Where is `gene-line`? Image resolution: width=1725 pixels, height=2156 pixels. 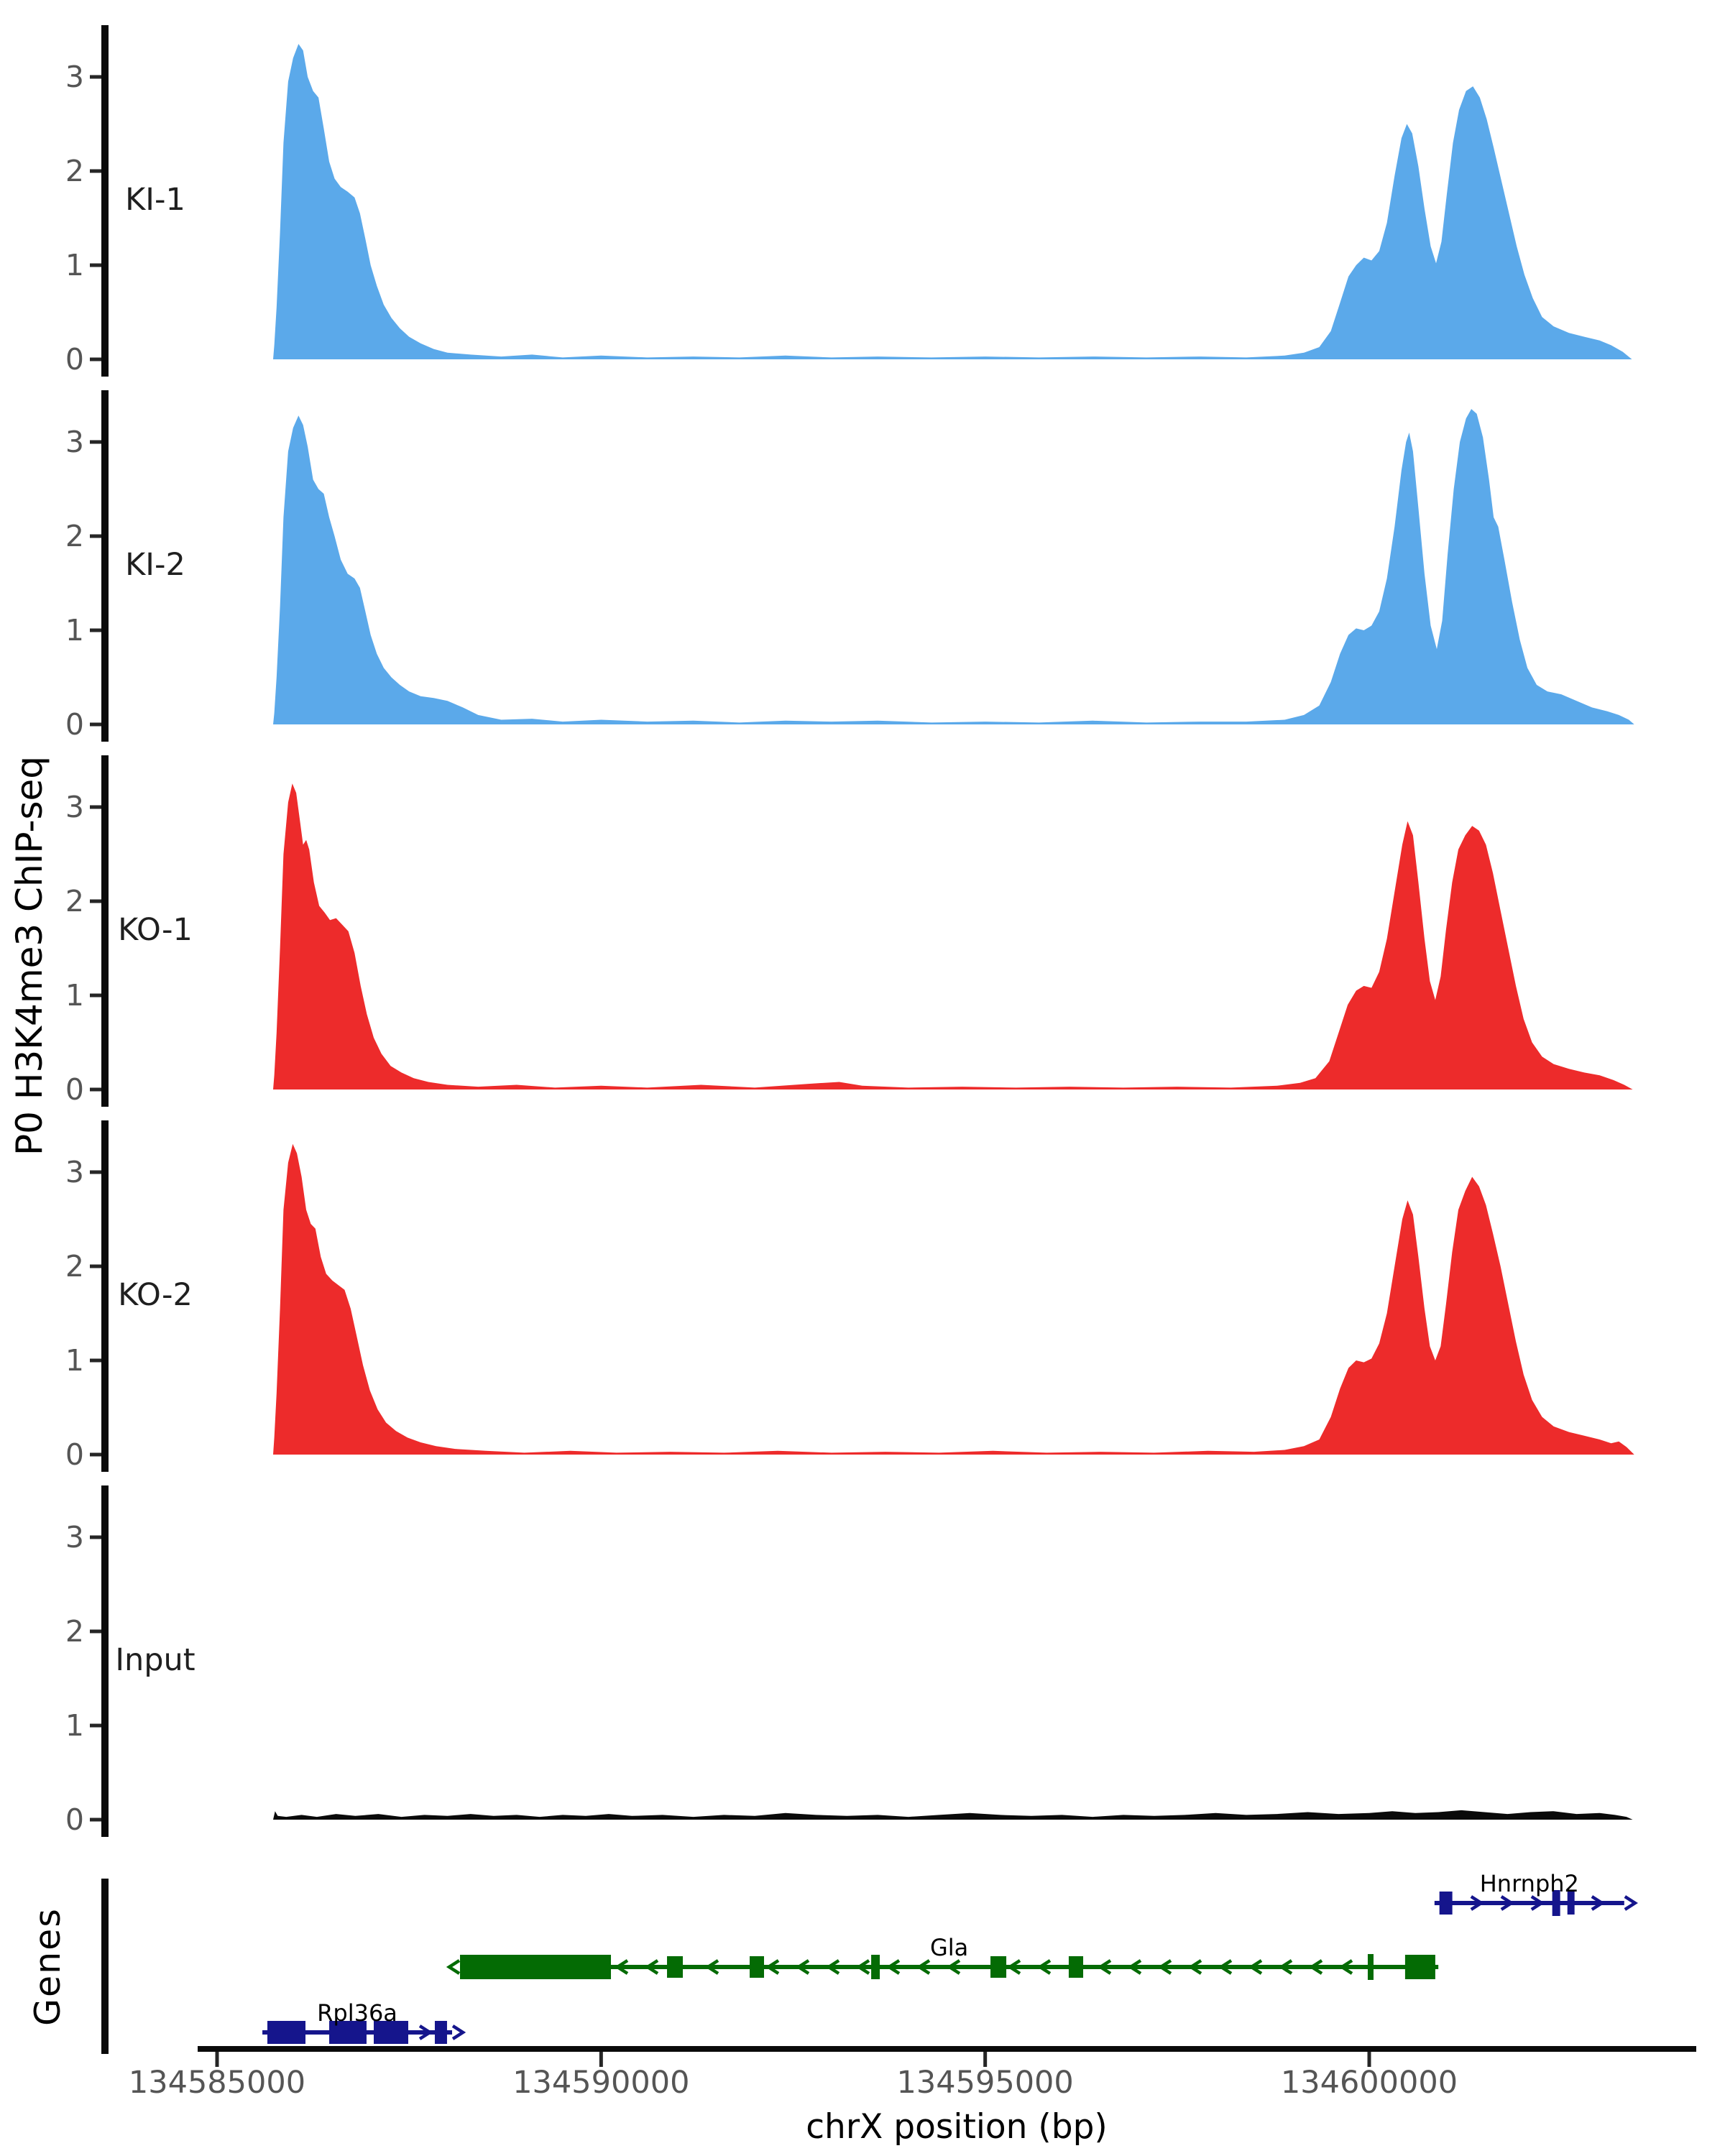
gene-line is located at coordinates (1529, 1903).